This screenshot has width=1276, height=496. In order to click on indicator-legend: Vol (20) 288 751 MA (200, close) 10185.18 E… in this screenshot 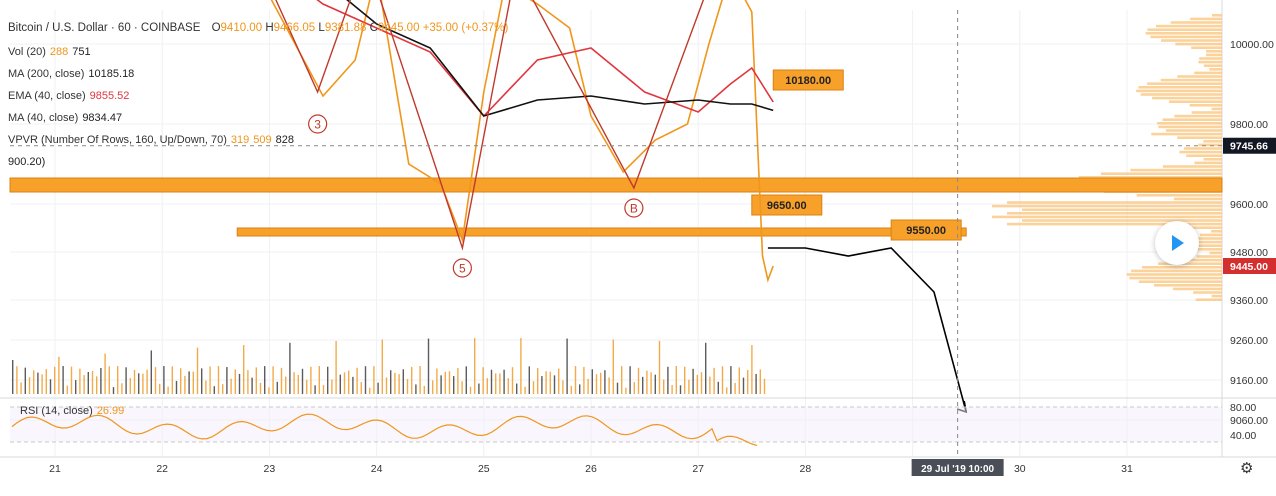, I will do `click(151, 108)`.